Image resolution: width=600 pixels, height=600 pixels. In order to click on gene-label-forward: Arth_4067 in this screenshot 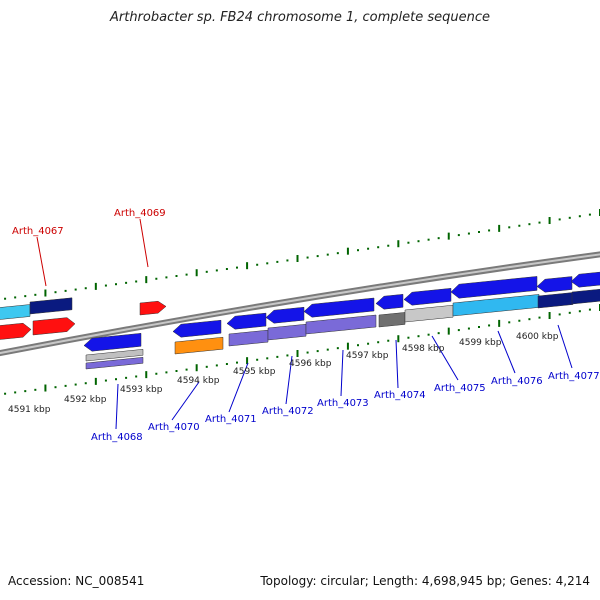, I will do `click(38, 231)`.